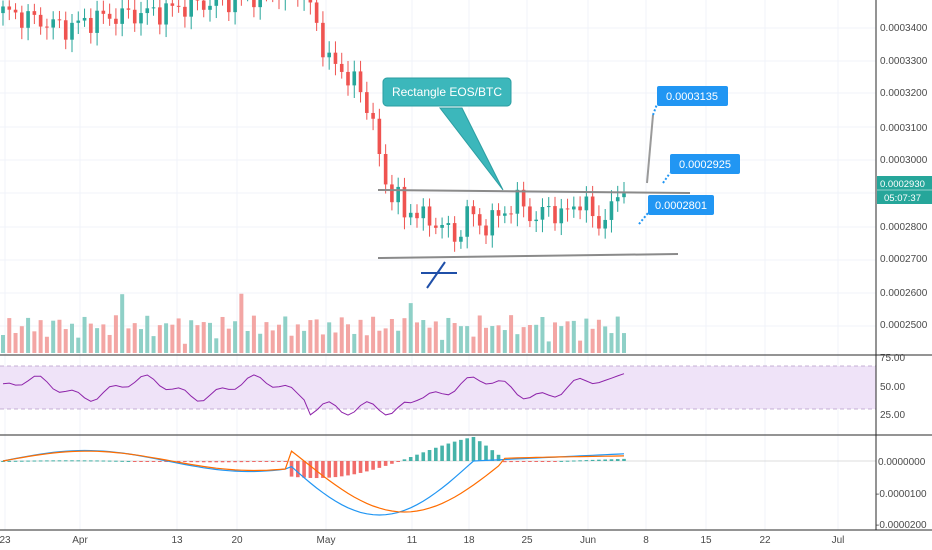 This screenshot has height=550, width=932. What do you see at coordinates (904, 28) in the screenshot?
I see `price-tick: 0.0003400` at bounding box center [904, 28].